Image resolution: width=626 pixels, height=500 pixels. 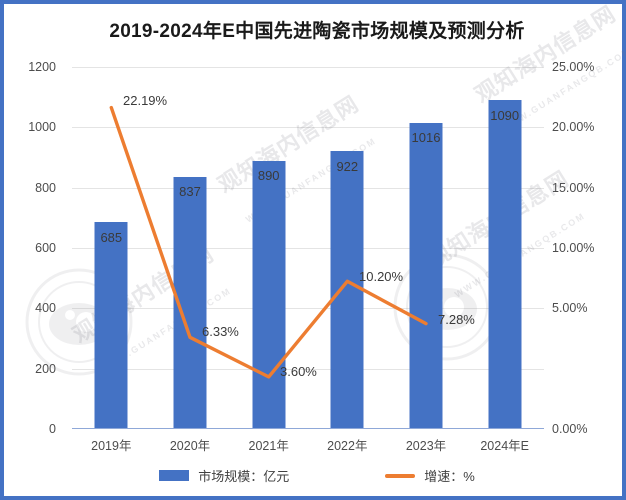 What do you see at coordinates (573, 67) in the screenshot?
I see `y2-axis-tick: 25.00%` at bounding box center [573, 67].